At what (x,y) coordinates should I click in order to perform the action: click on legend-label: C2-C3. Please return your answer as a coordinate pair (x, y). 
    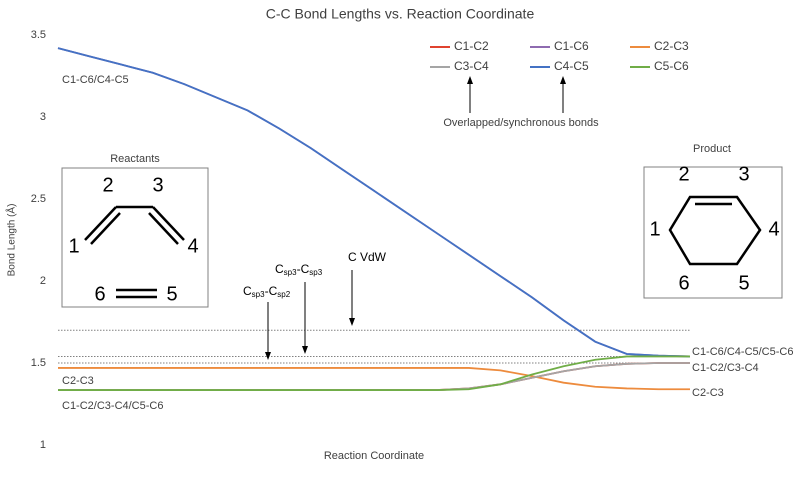
    Looking at the image, I should click on (671, 46).